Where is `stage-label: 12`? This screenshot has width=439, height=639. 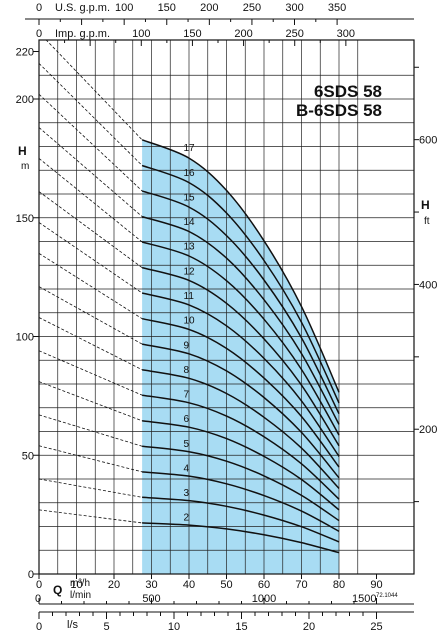 stage-label: 12 is located at coordinates (190, 271).